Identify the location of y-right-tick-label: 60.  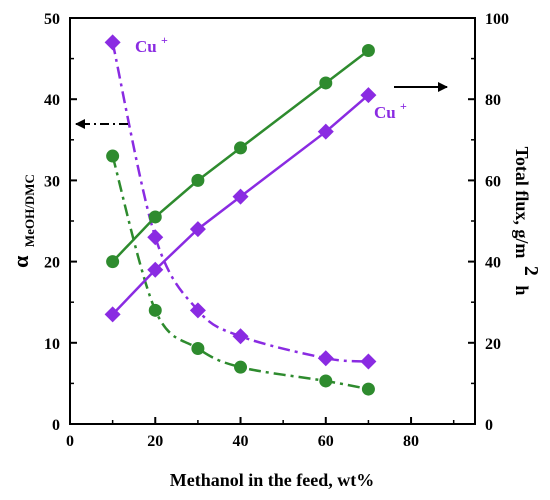
(493, 181).